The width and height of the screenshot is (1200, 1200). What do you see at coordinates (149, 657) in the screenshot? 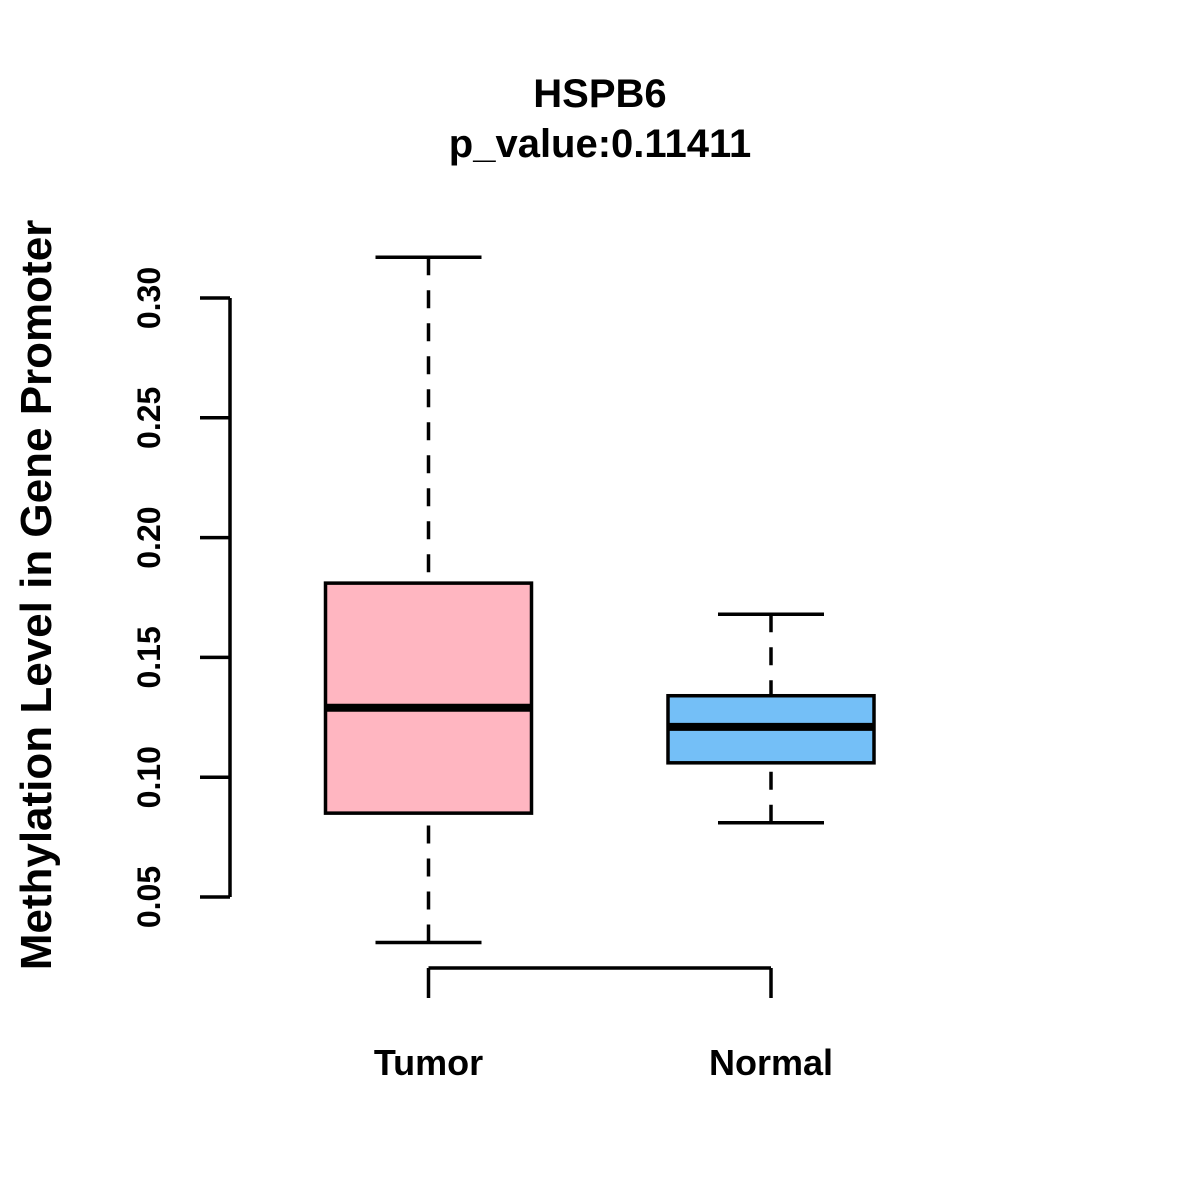
I see `y-tick-label: 0.15` at bounding box center [149, 657].